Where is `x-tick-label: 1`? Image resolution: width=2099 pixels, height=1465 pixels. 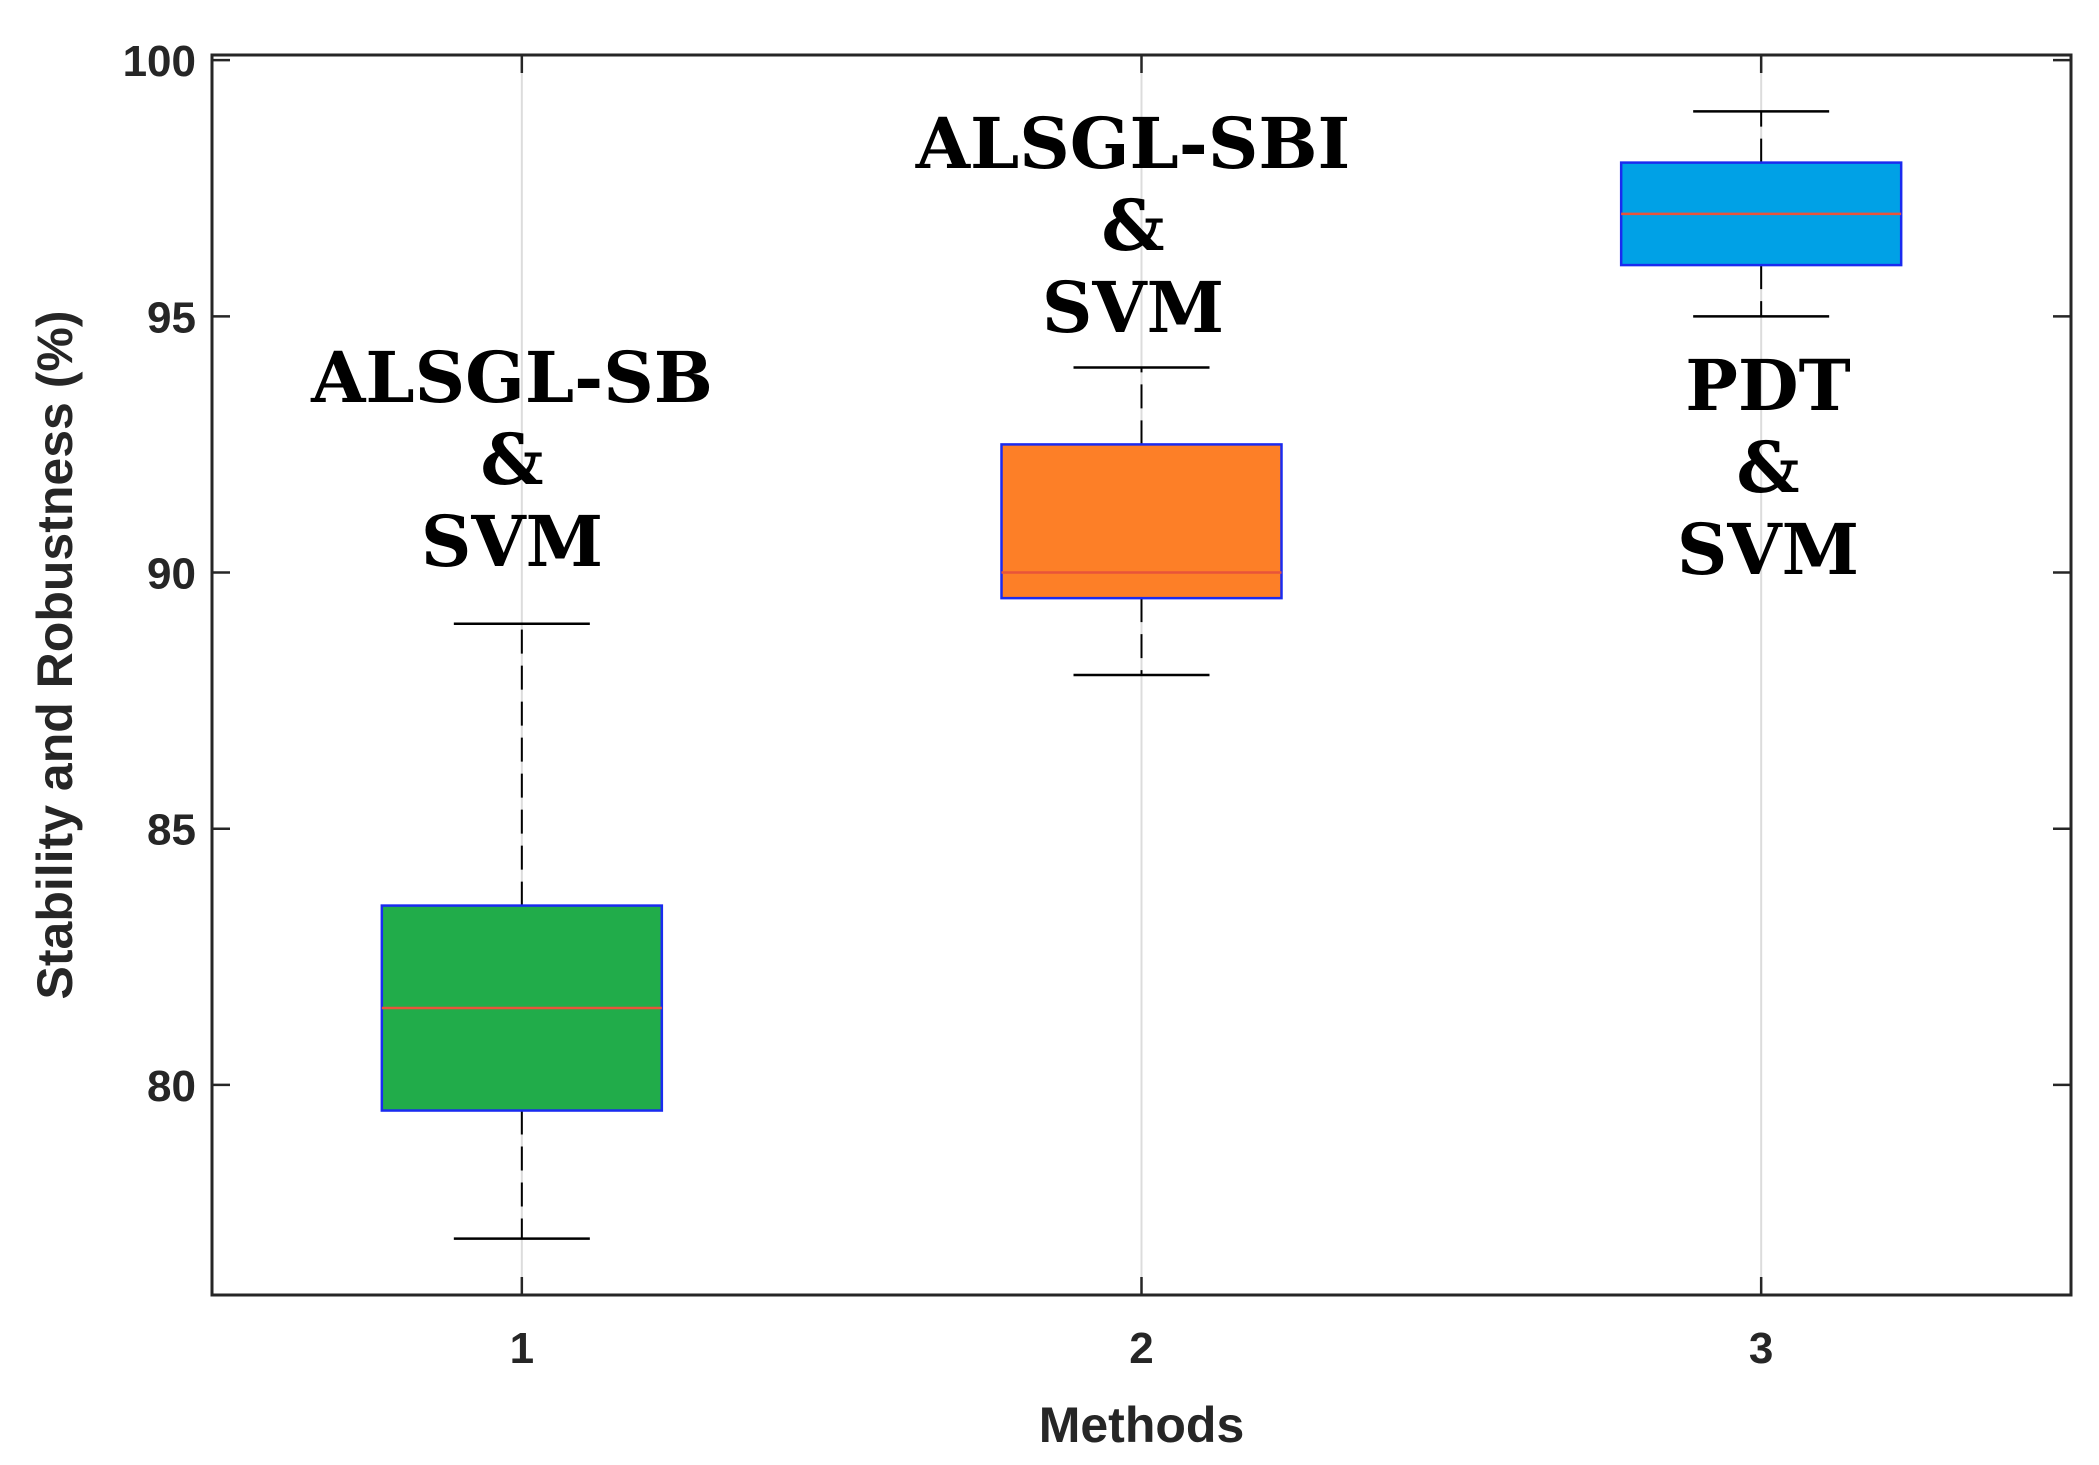
x-tick-label: 1 is located at coordinates (522, 1348).